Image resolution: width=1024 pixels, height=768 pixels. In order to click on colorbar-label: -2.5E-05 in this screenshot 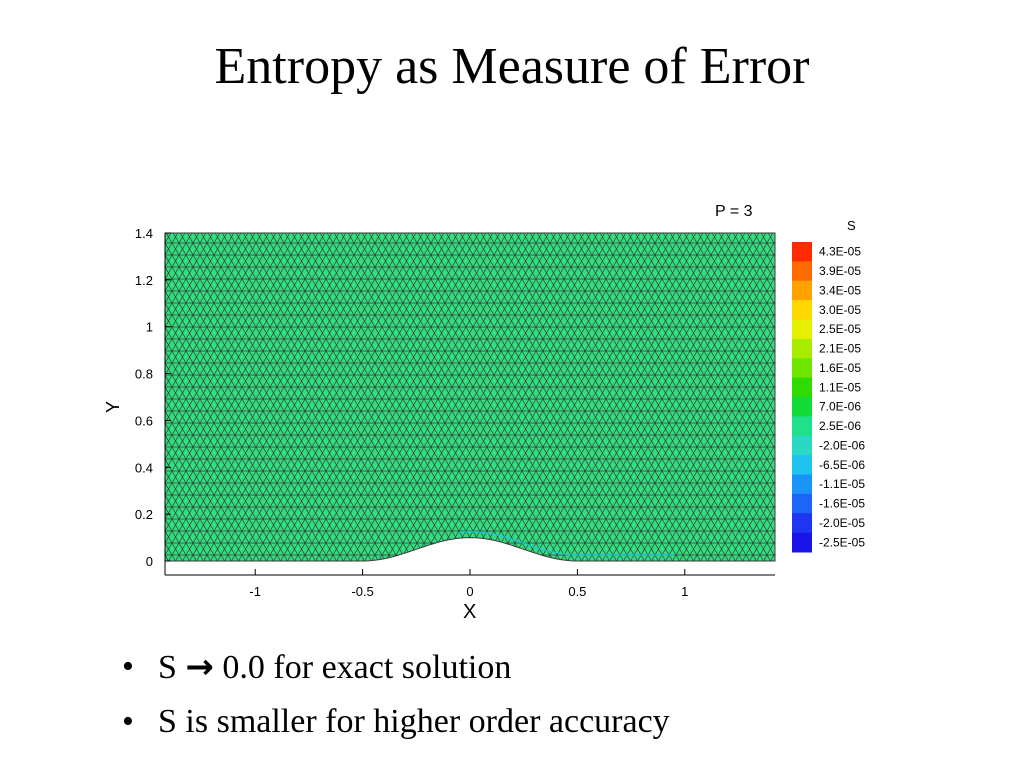, I will do `click(842, 542)`.